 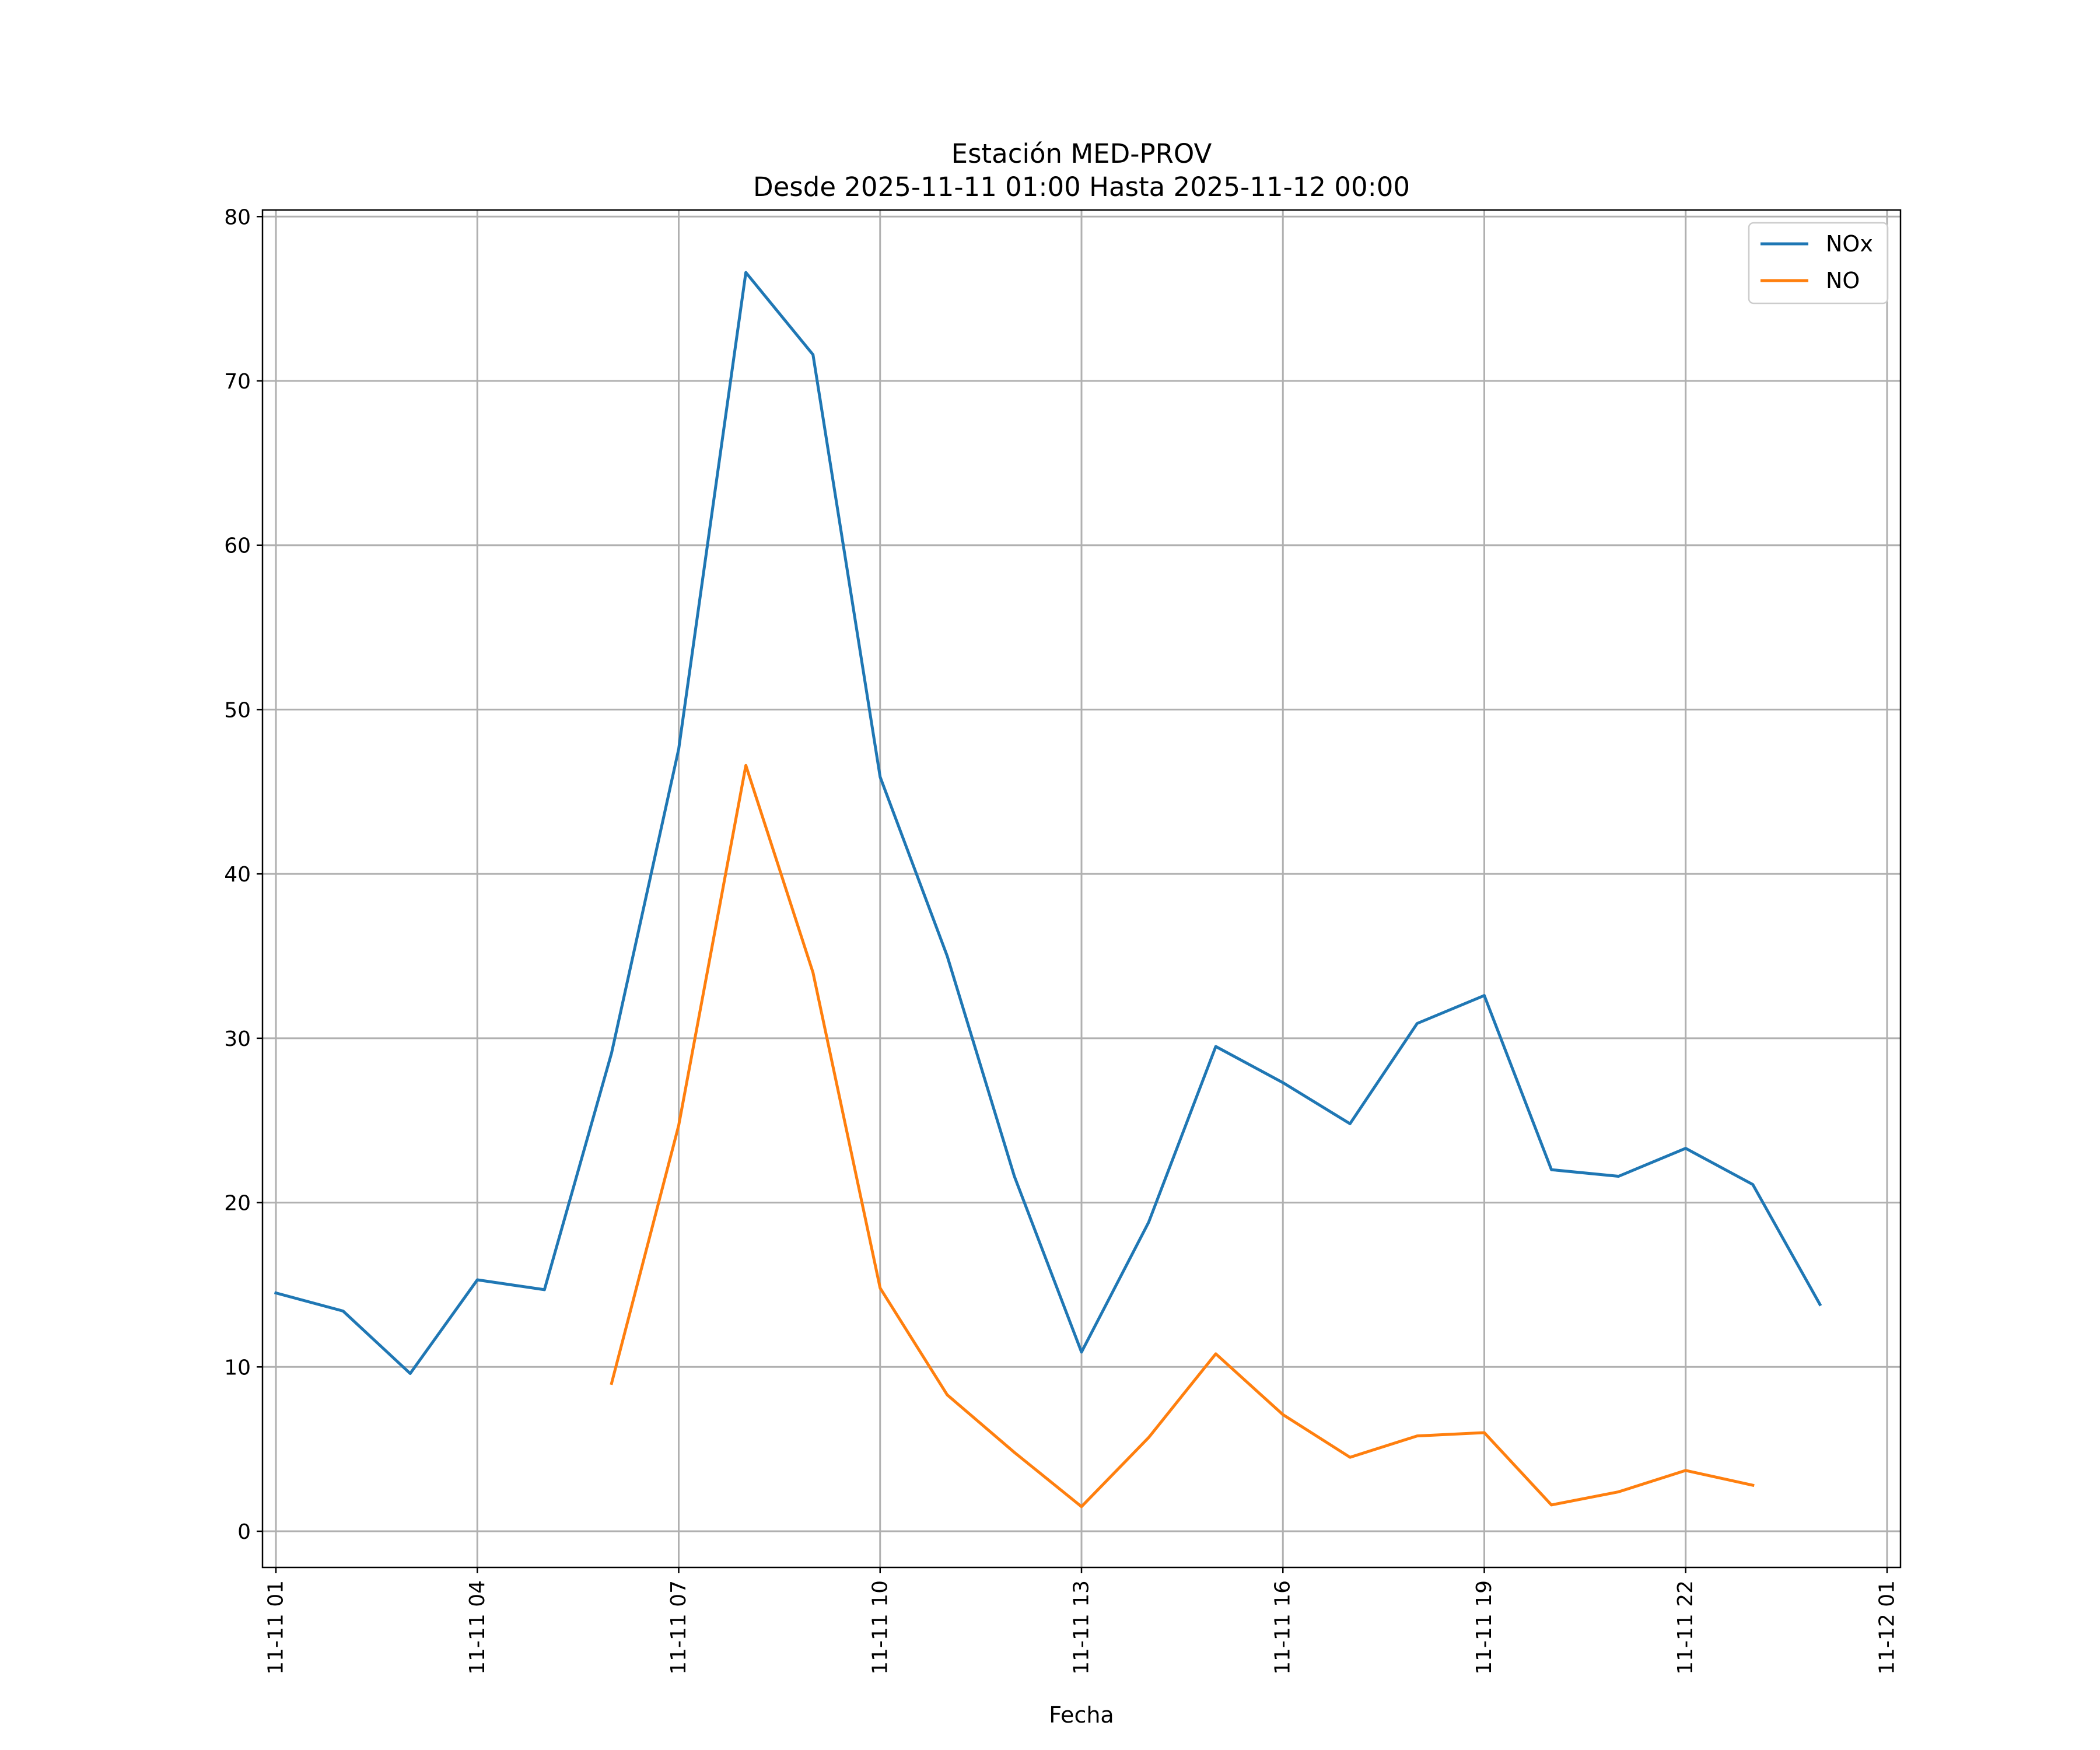 I want to click on x-tick-label: 11-11 07, so click(x=679, y=1627).